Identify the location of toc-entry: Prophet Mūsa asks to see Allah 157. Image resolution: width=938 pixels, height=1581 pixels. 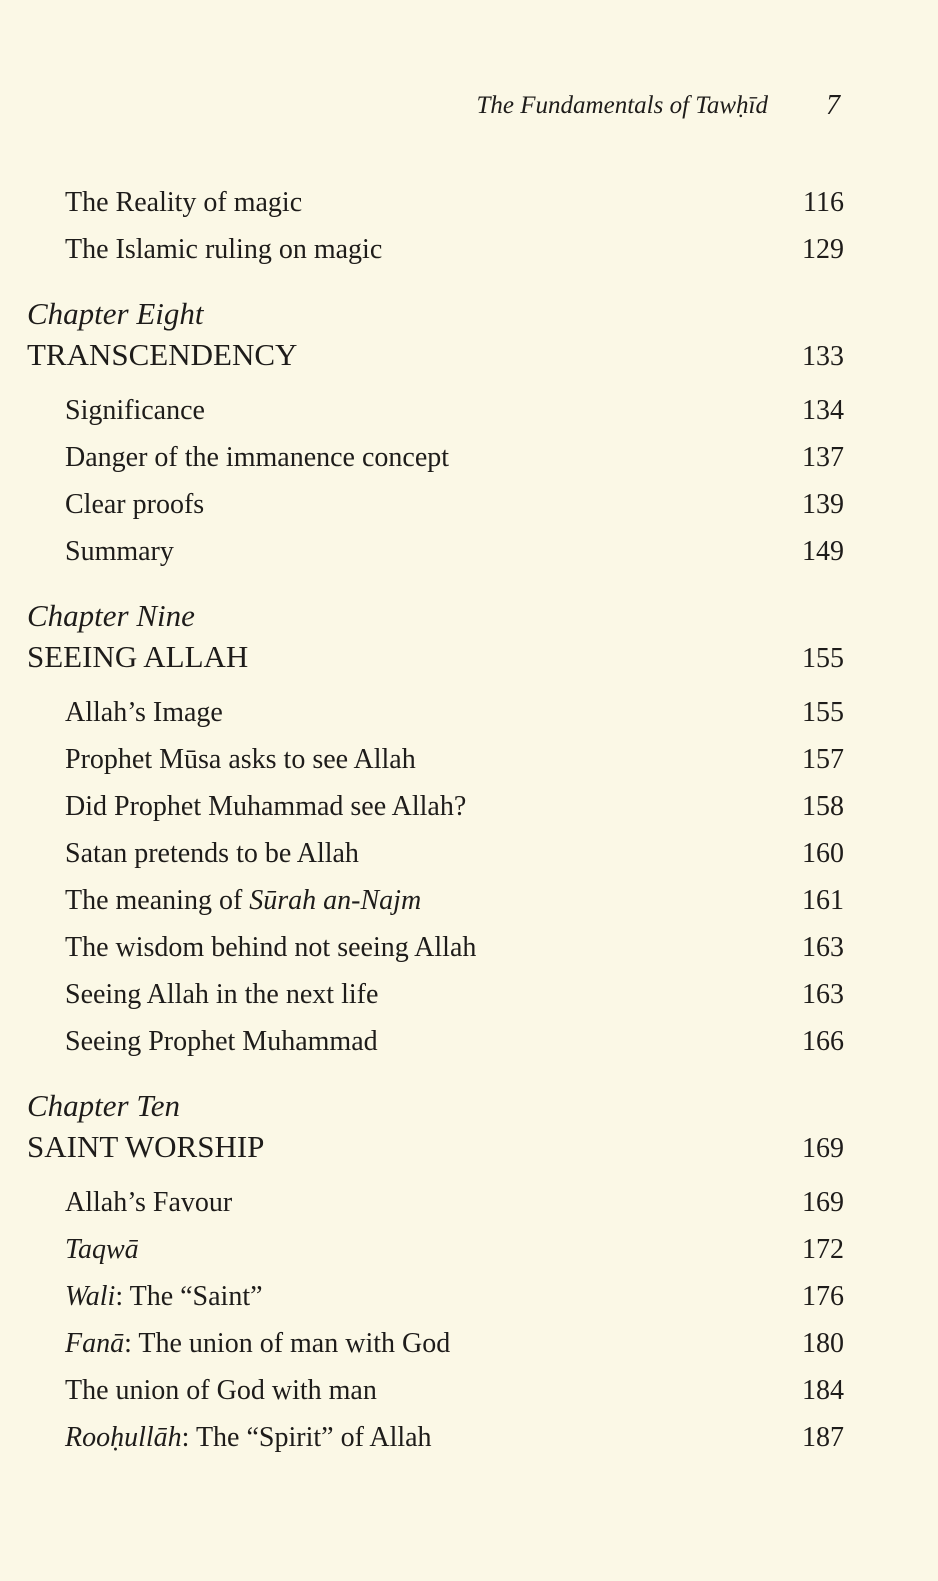
(469, 763).